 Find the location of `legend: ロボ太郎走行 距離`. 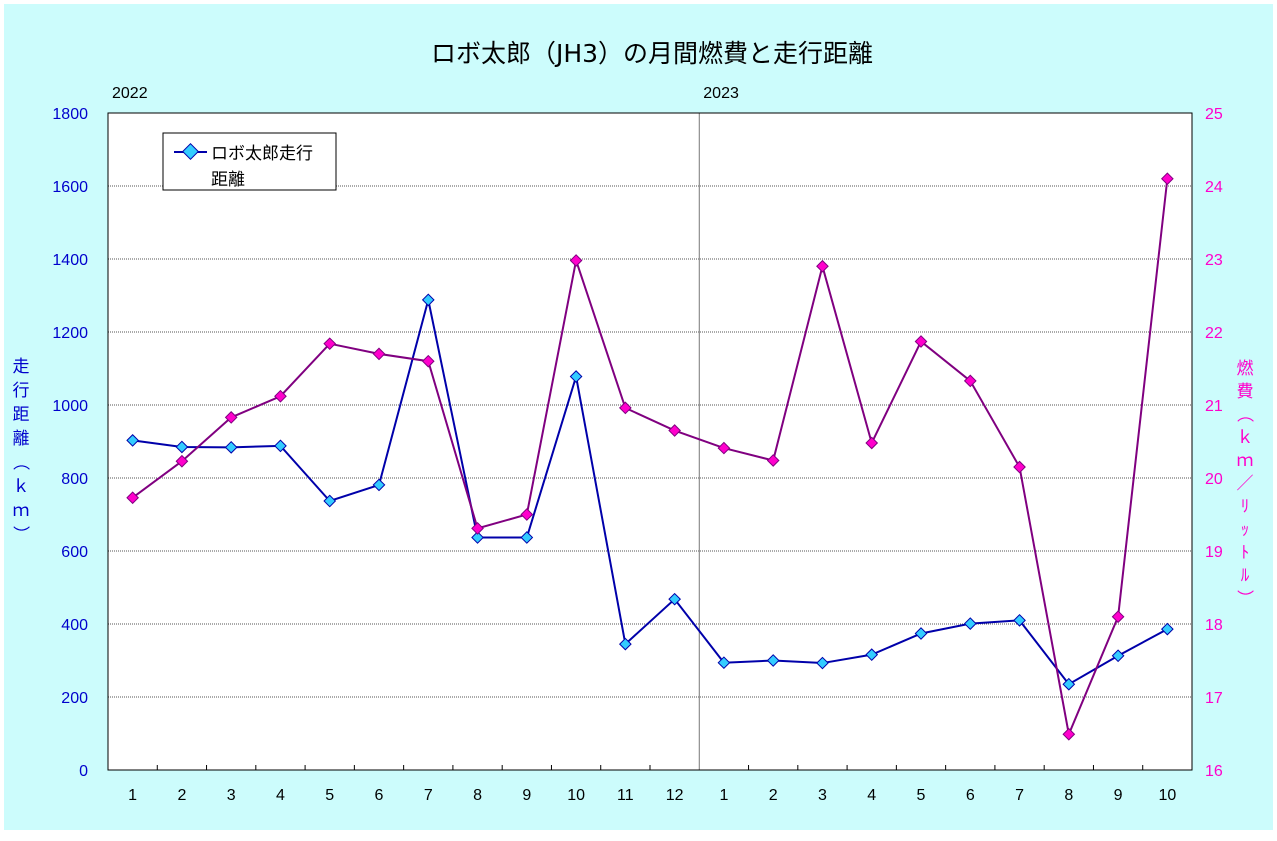

legend: ロボ太郎走行 距離 is located at coordinates (249, 161).